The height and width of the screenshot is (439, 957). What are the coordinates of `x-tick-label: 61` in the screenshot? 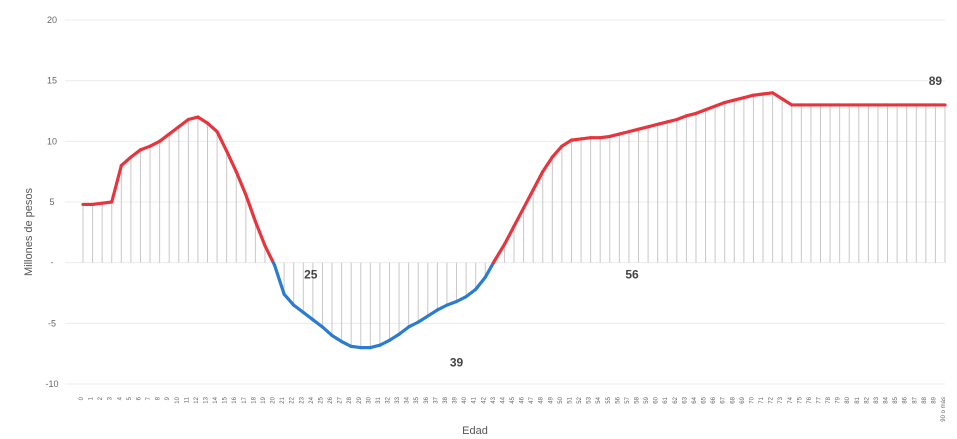 It's located at (666, 399).